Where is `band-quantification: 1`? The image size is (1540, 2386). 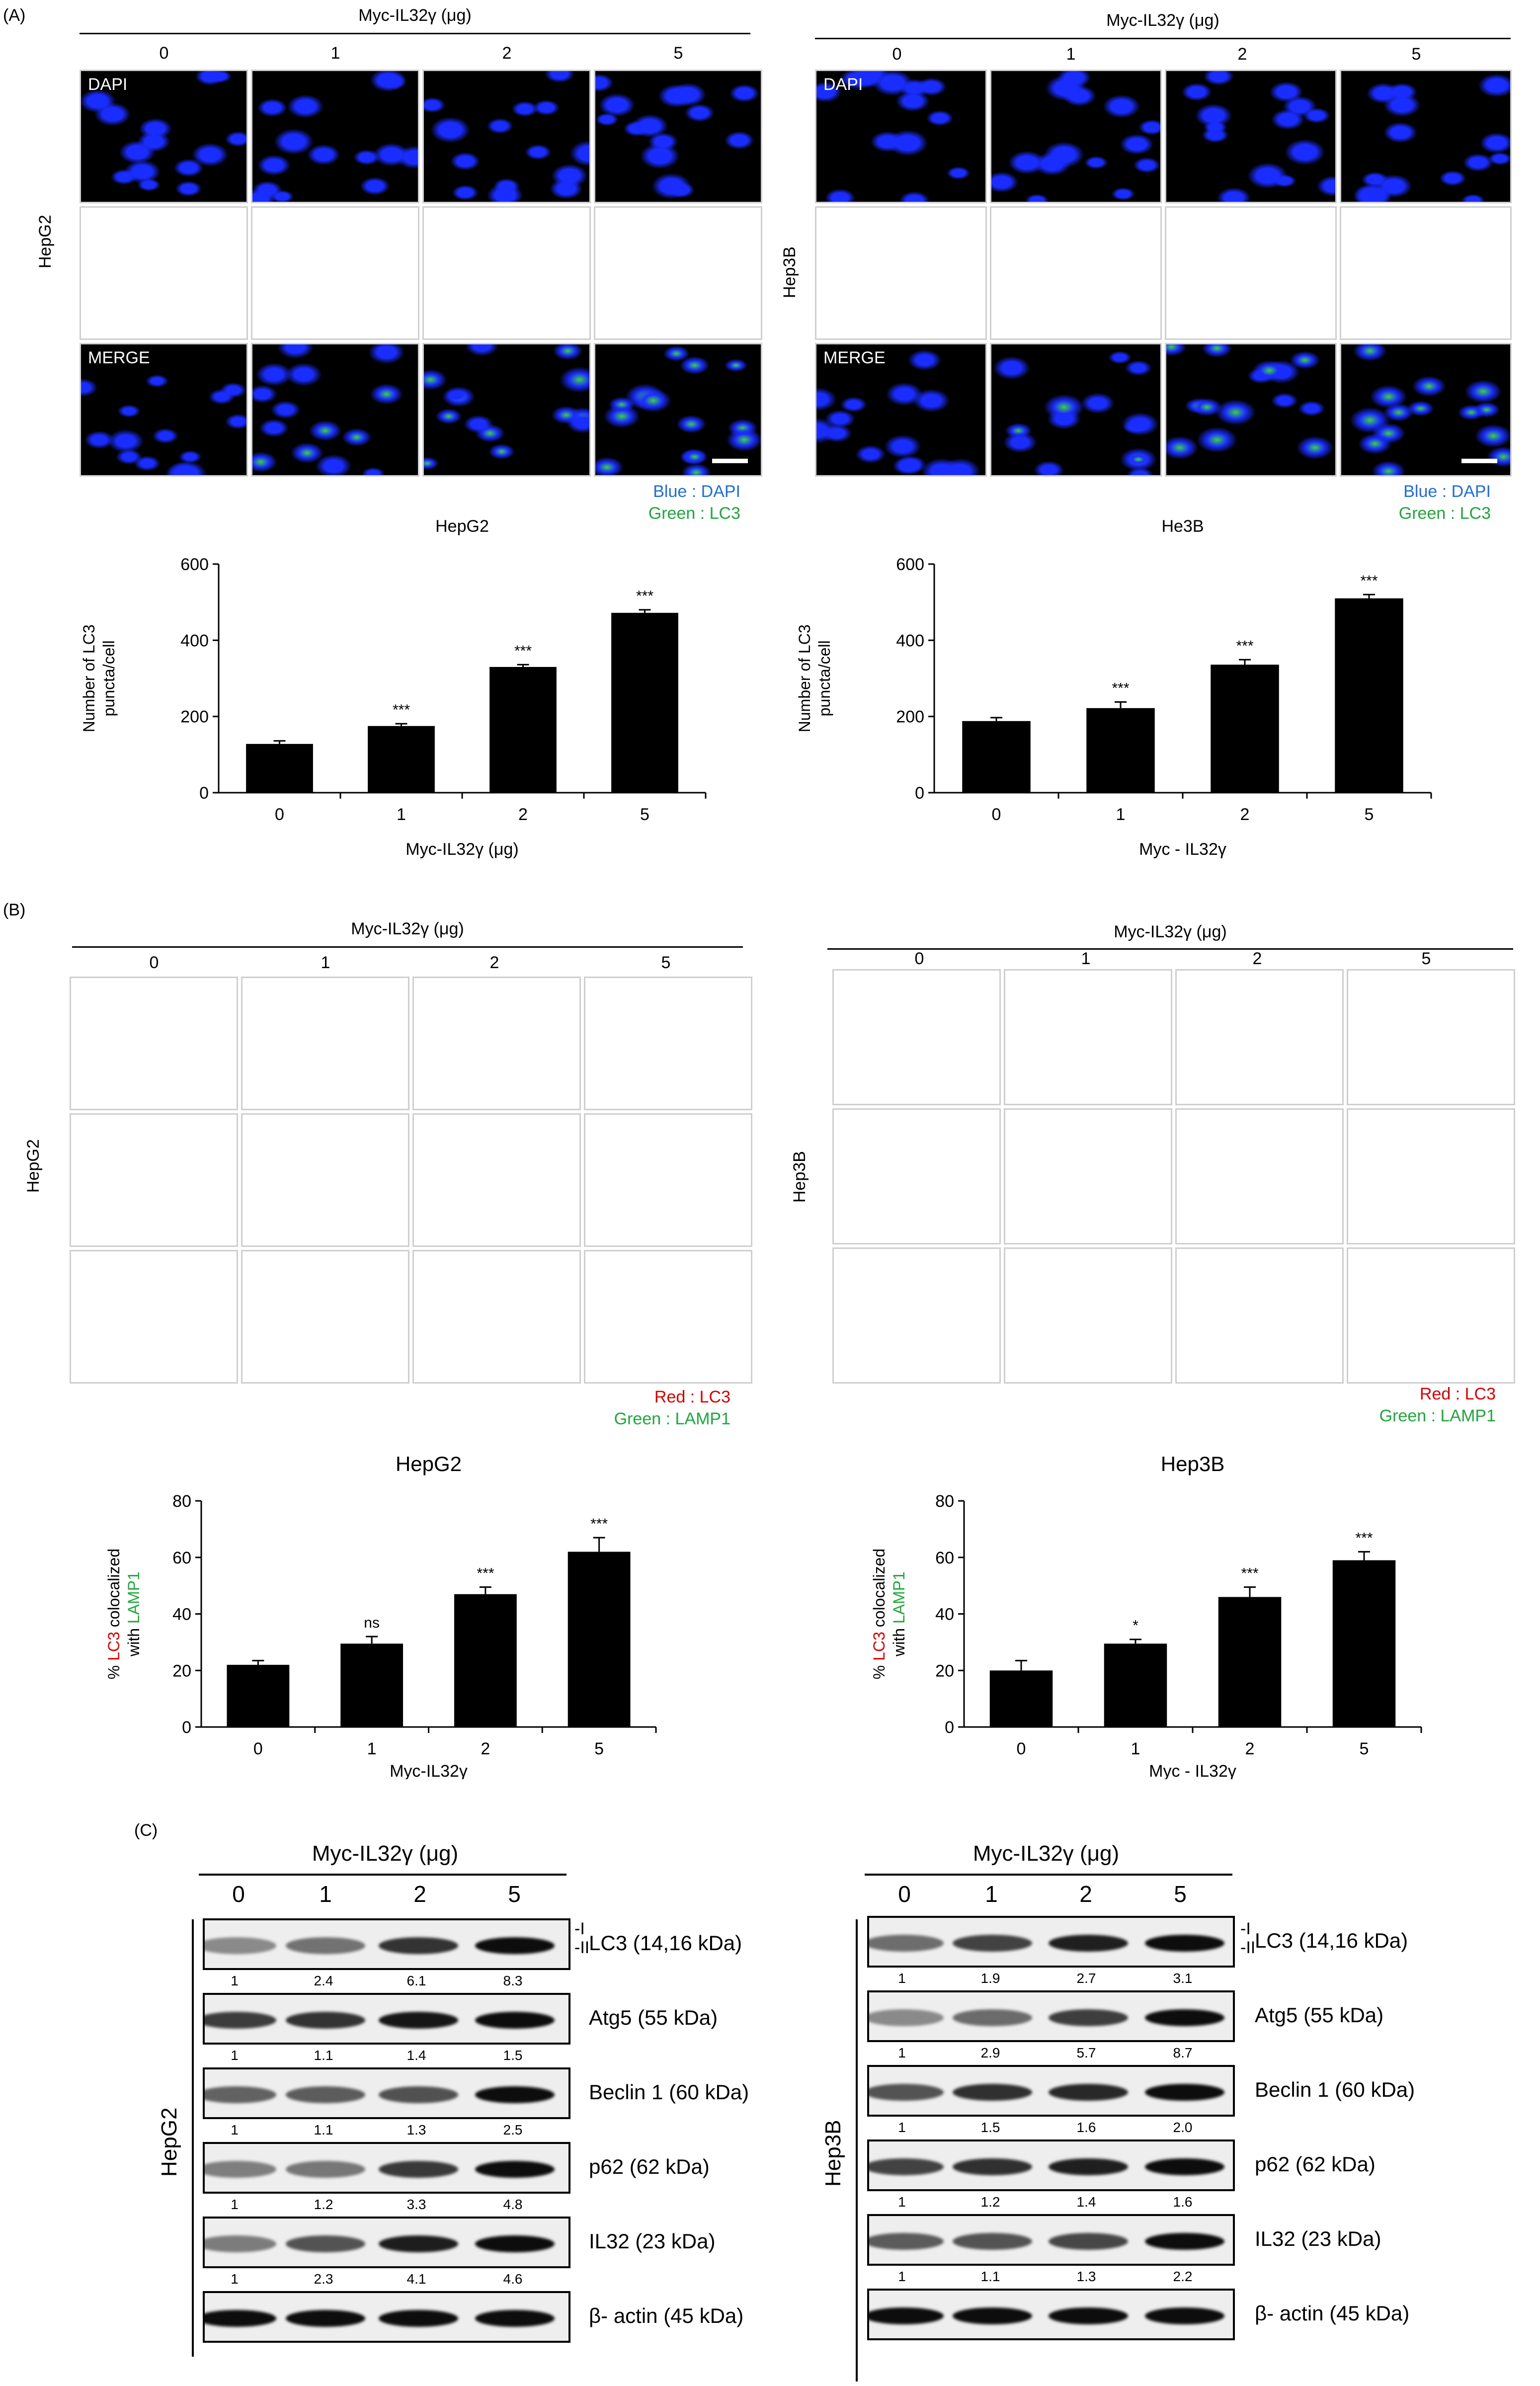
band-quantification: 1 is located at coordinates (902, 2127).